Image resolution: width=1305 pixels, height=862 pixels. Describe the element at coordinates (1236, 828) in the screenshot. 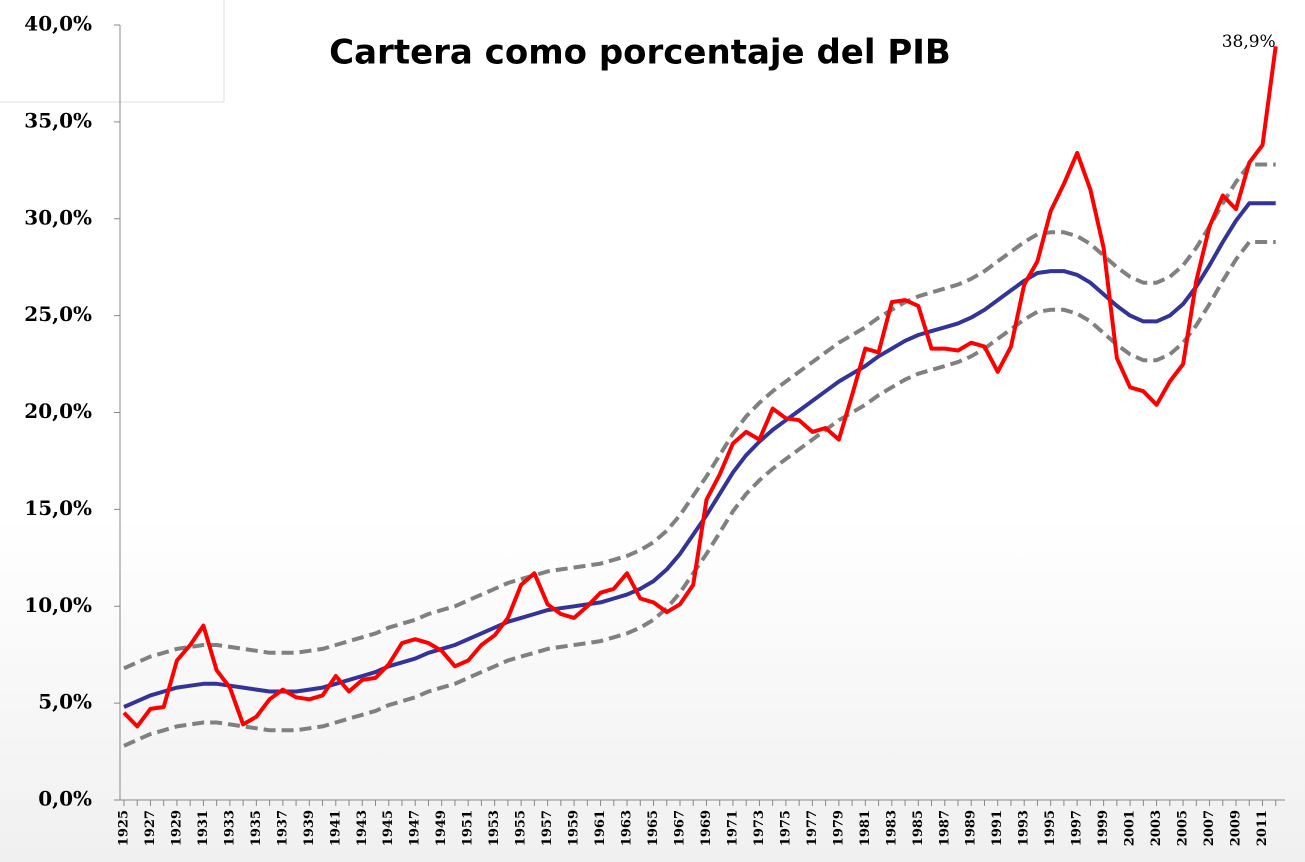

I see `x-tick-label: 2009` at that location.